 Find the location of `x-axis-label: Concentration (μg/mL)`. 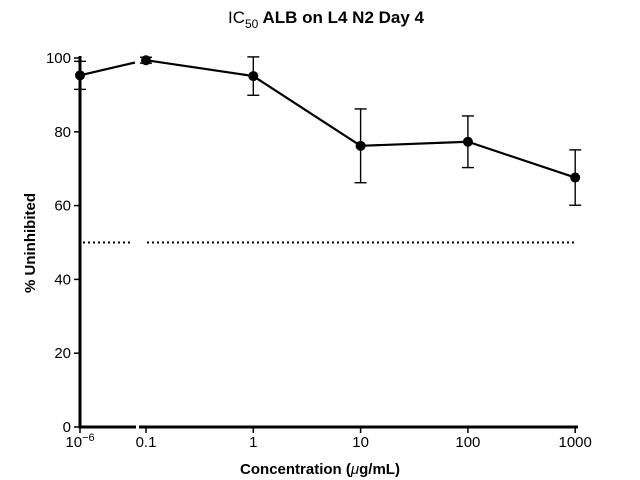

x-axis-label: Concentration (μg/mL) is located at coordinates (320, 469).